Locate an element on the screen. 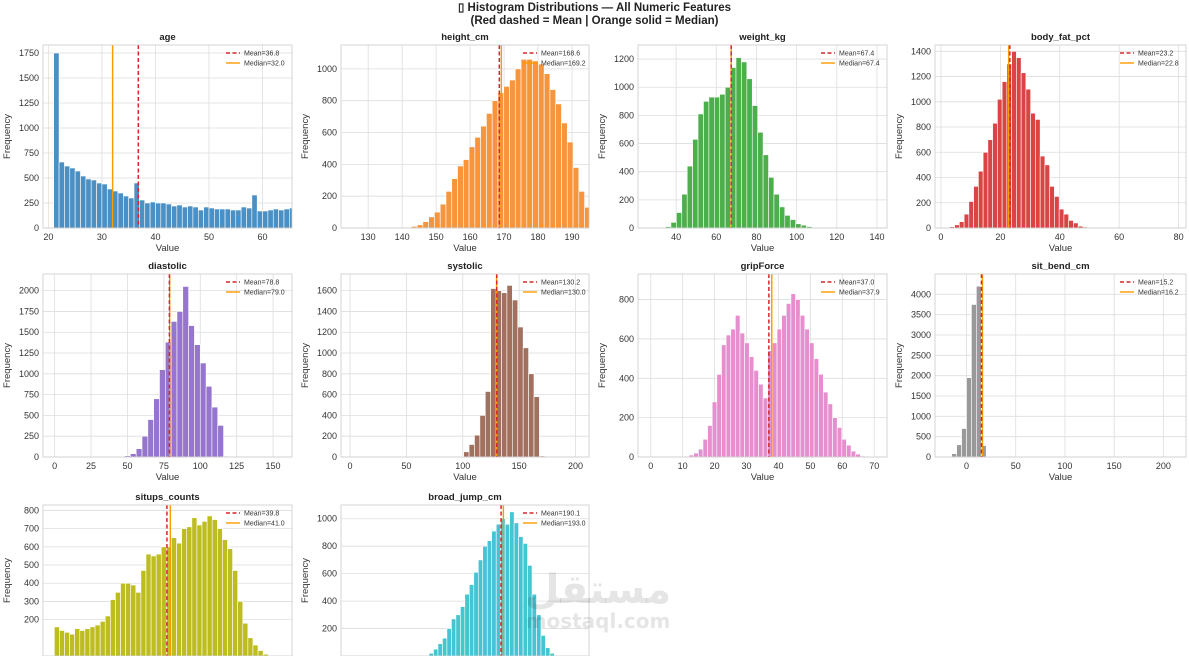 This screenshot has height=656, width=1189. y-tick-label: 250 is located at coordinates (31, 203).